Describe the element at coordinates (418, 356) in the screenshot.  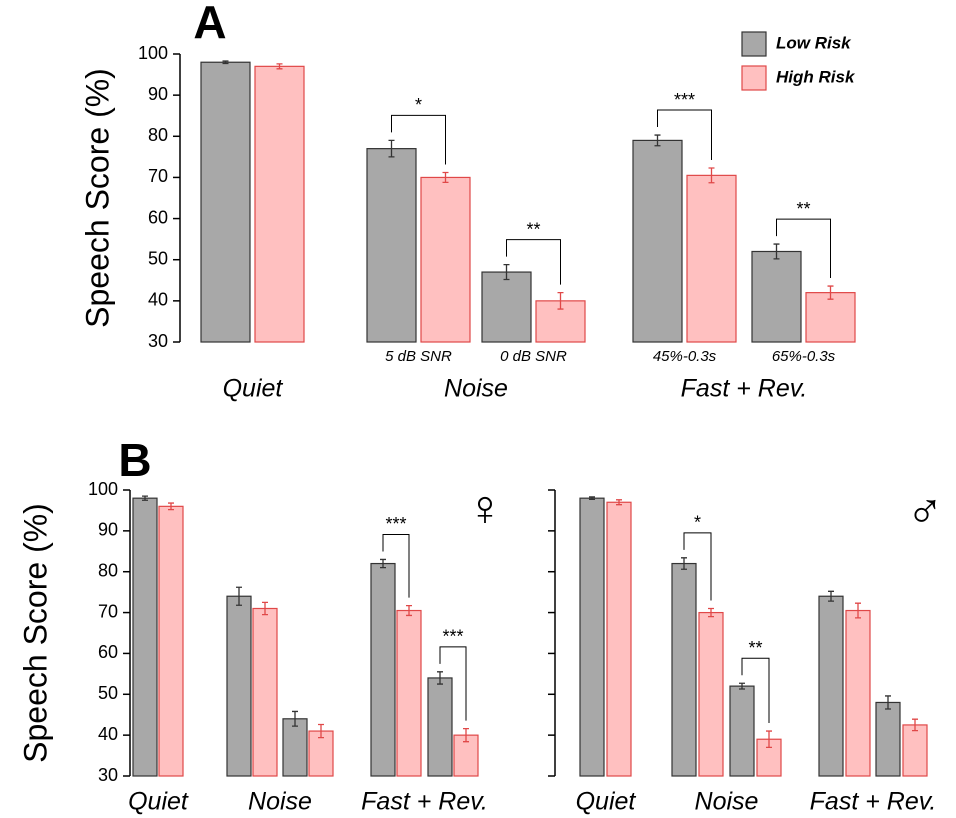
I see `category-label: 5 dB SNR` at that location.